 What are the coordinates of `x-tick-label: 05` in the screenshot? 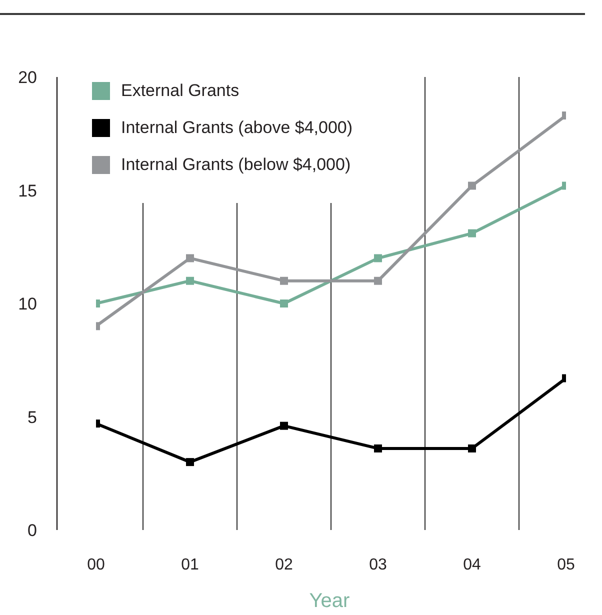 It's located at (566, 565).